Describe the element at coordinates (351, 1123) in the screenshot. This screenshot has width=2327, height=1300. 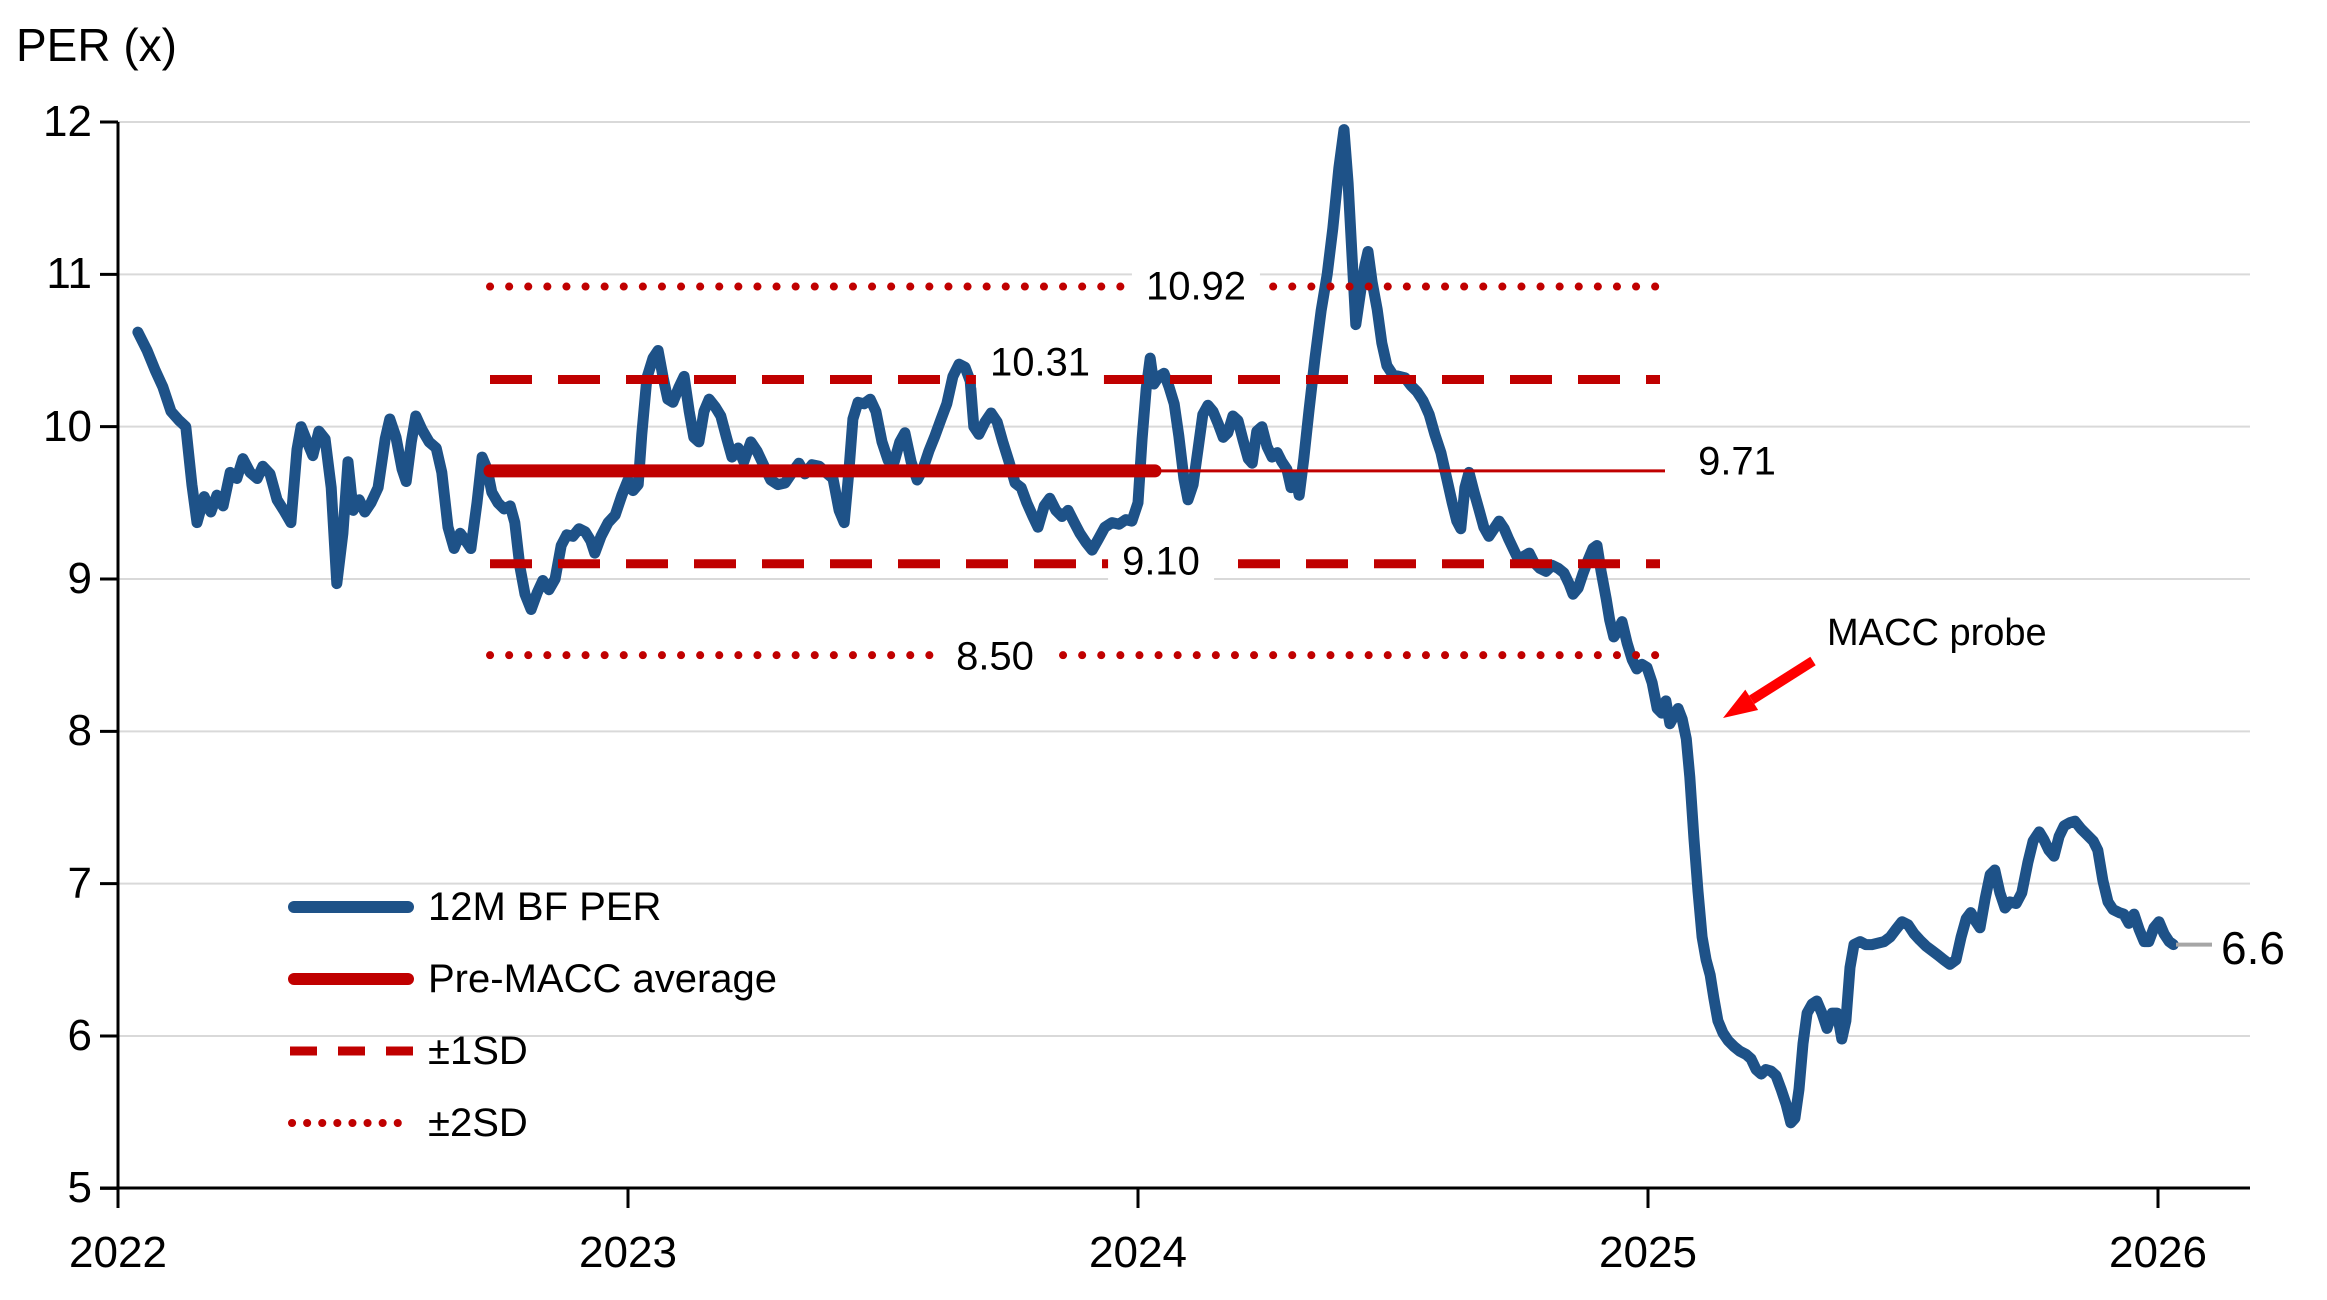
I see `dotted-red-line-icon` at that location.